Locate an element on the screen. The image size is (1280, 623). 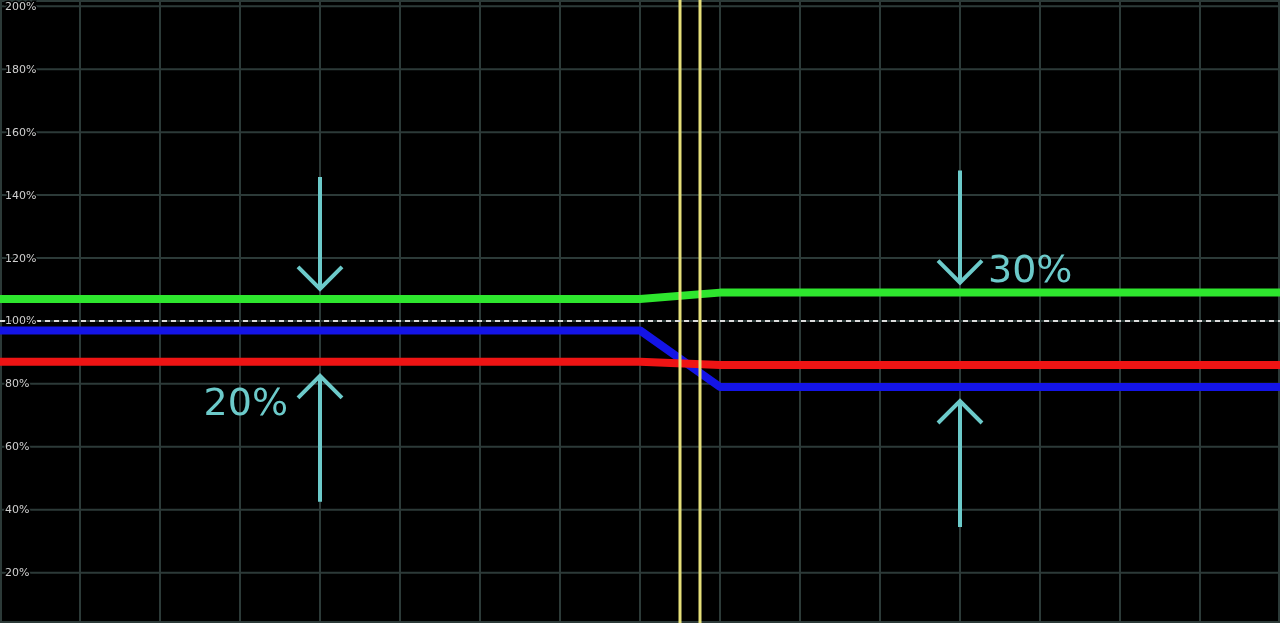
y-tick-label: 100% is located at coordinates (21, 321).